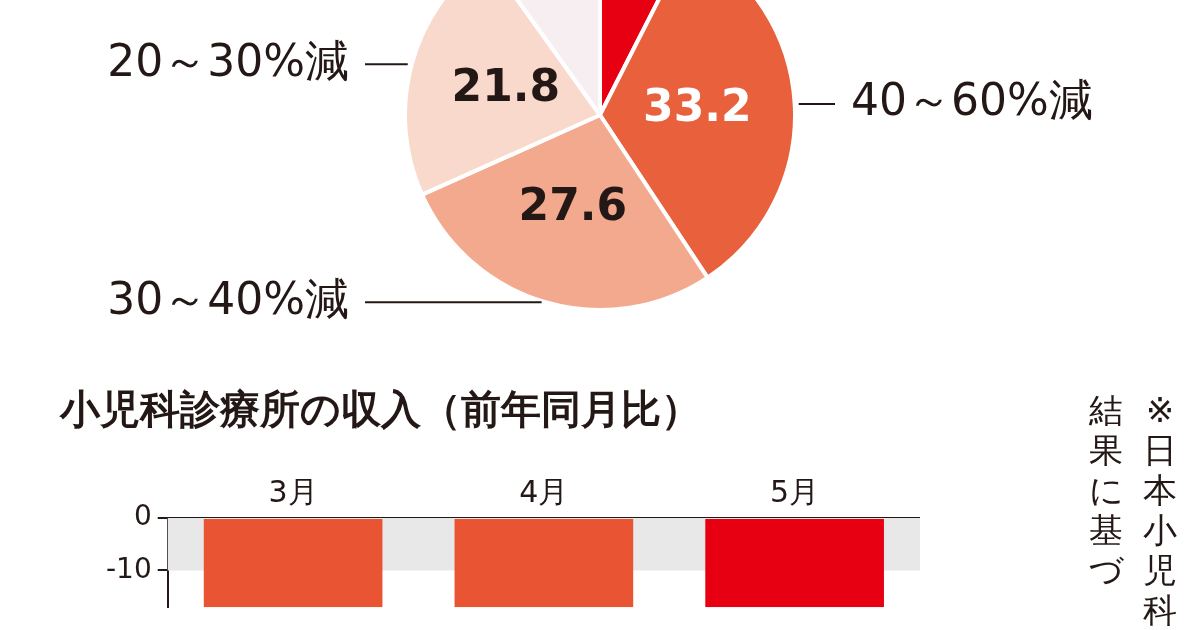 The height and width of the screenshot is (630, 1200). Describe the element at coordinates (544, 491) in the screenshot. I see `x-tick-label: 4月` at that location.